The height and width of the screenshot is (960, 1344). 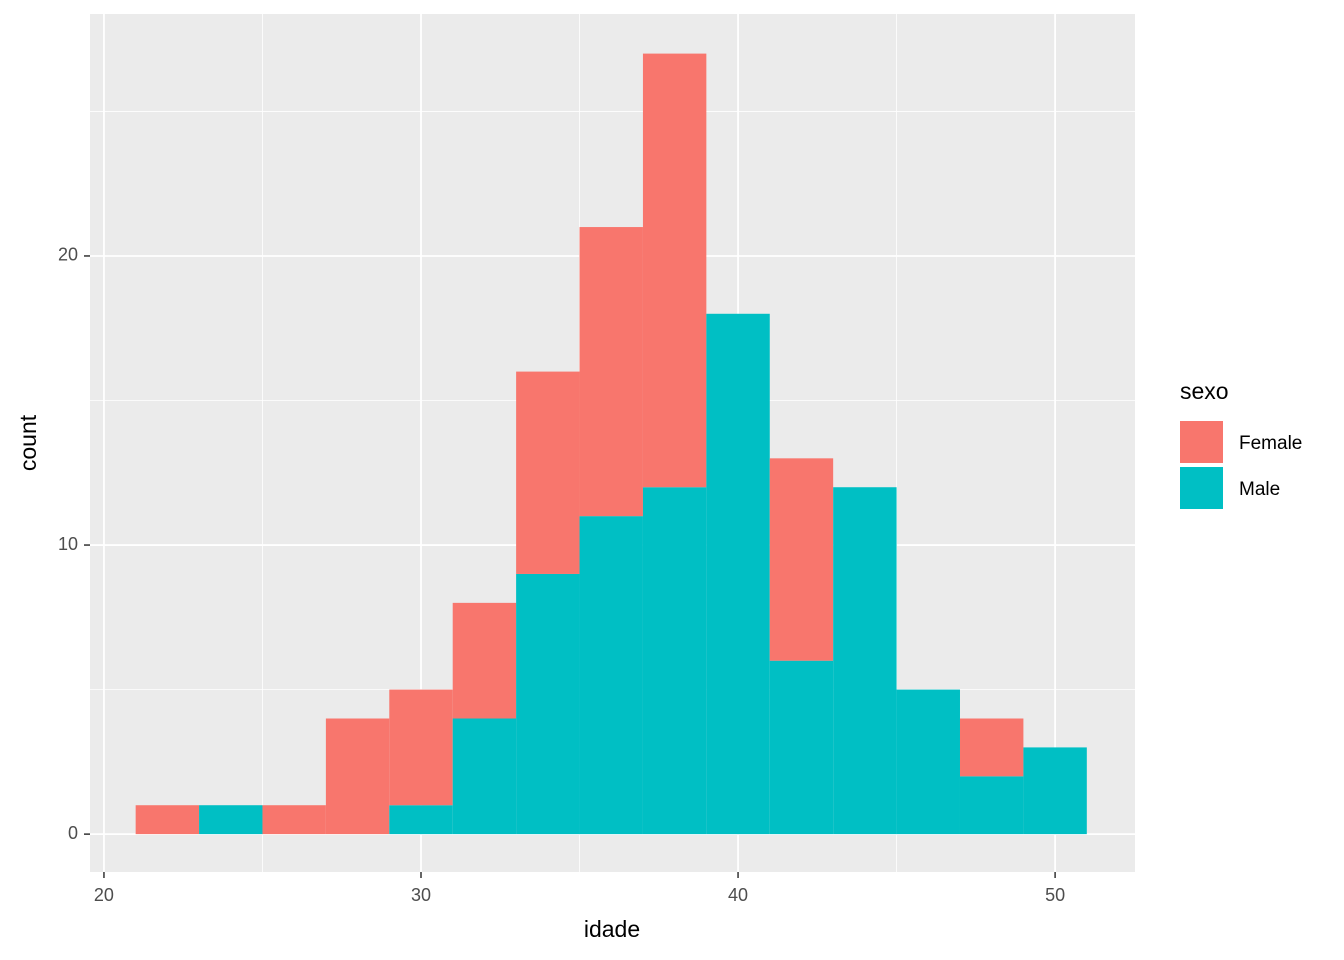 I want to click on x-tick-label: 30, so click(x=421, y=895).